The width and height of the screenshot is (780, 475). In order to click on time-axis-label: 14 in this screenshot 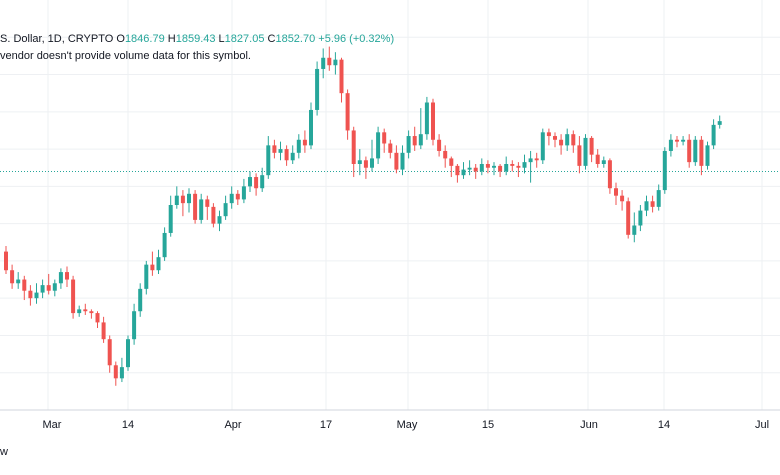, I will do `click(664, 425)`.